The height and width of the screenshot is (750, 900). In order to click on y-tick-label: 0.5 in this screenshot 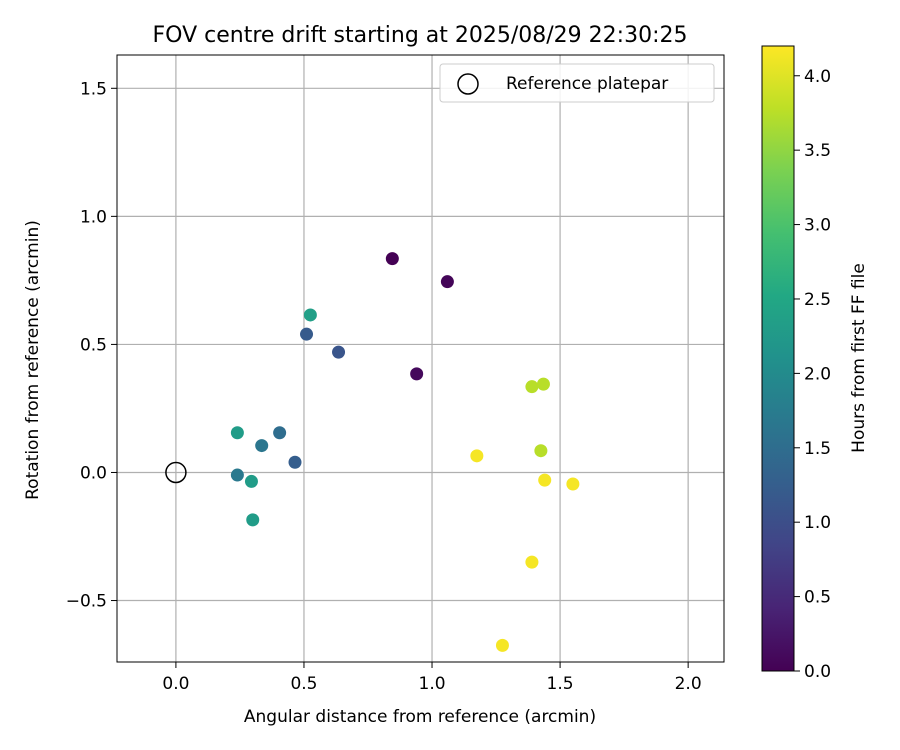, I will do `click(93, 345)`.